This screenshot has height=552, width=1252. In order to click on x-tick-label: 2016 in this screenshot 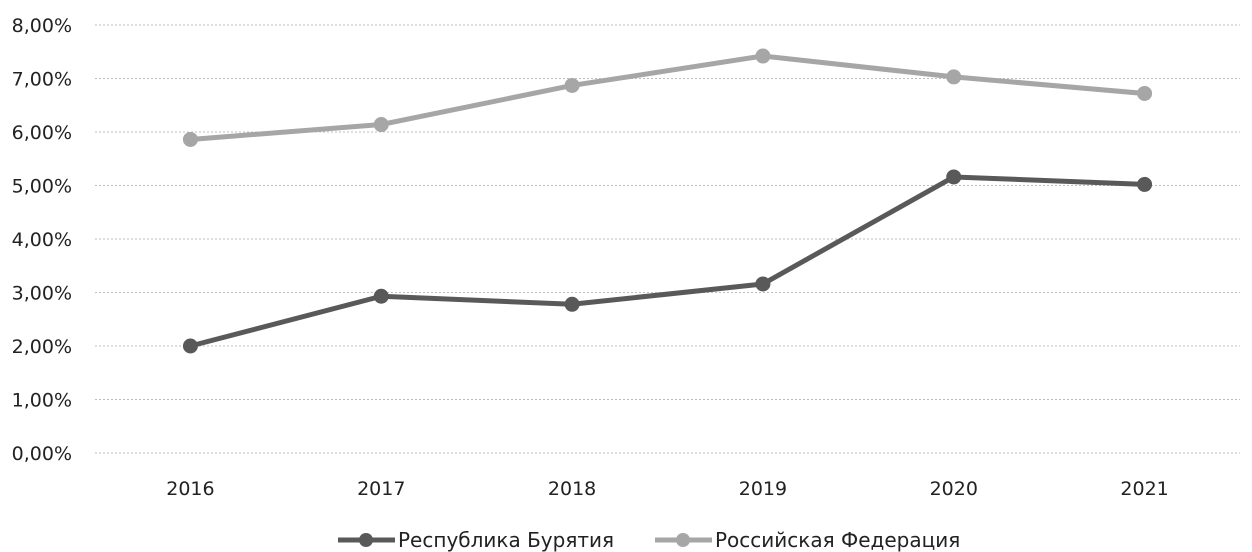, I will do `click(190, 489)`.